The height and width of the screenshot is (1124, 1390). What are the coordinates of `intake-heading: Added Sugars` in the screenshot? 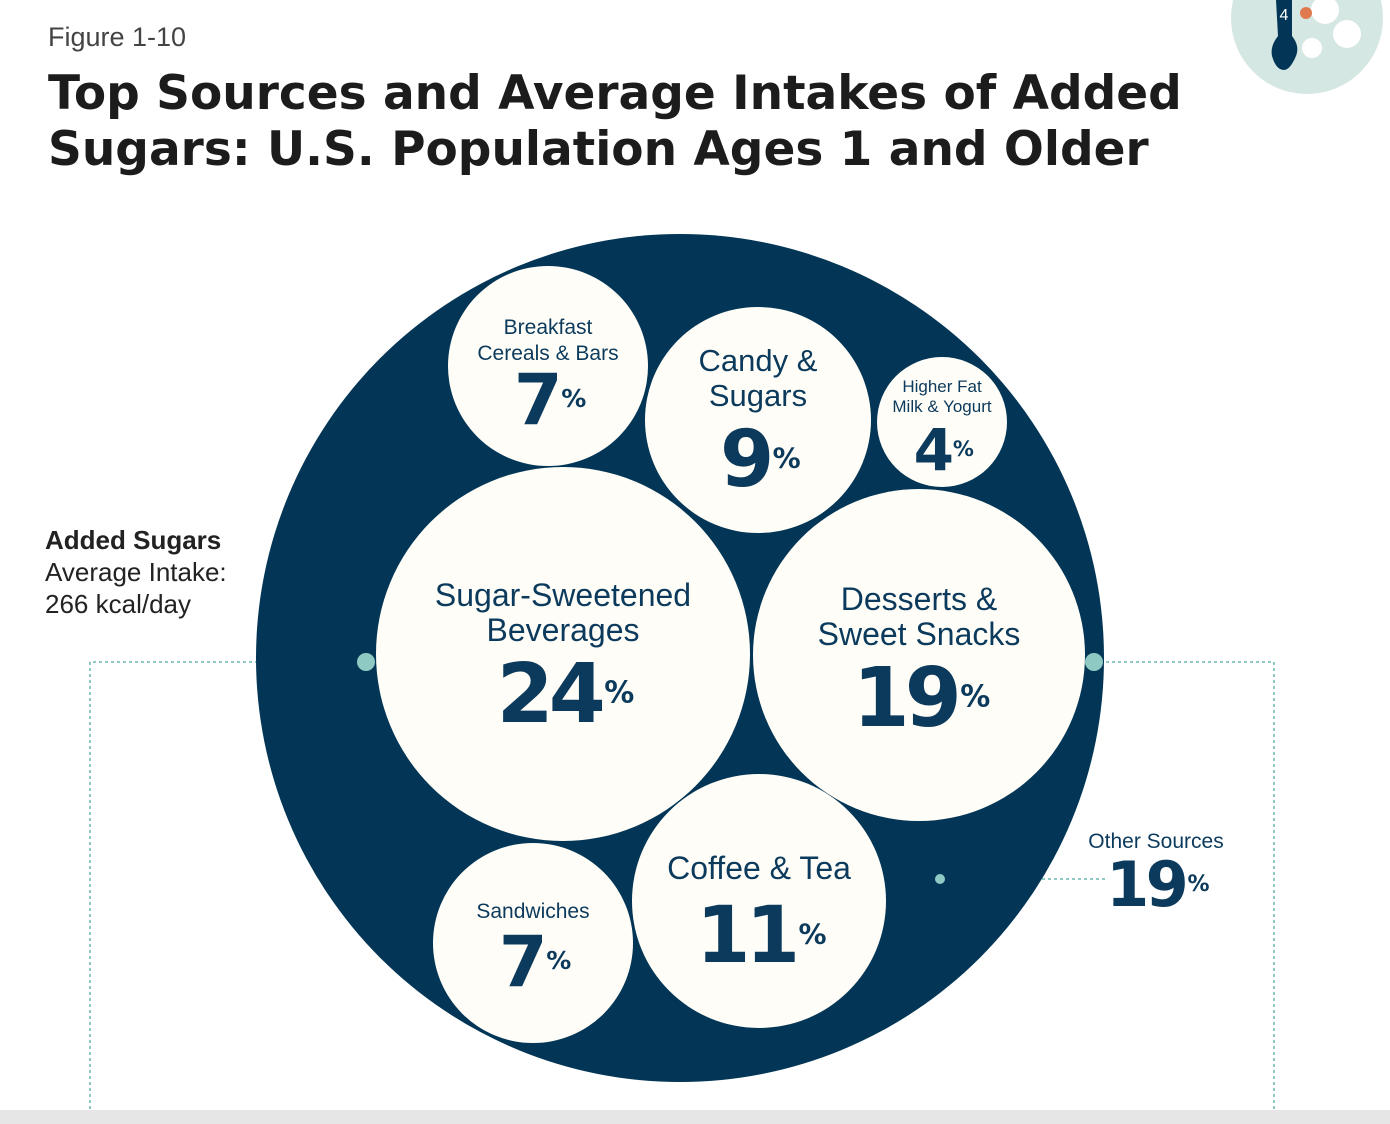 It's located at (133, 540).